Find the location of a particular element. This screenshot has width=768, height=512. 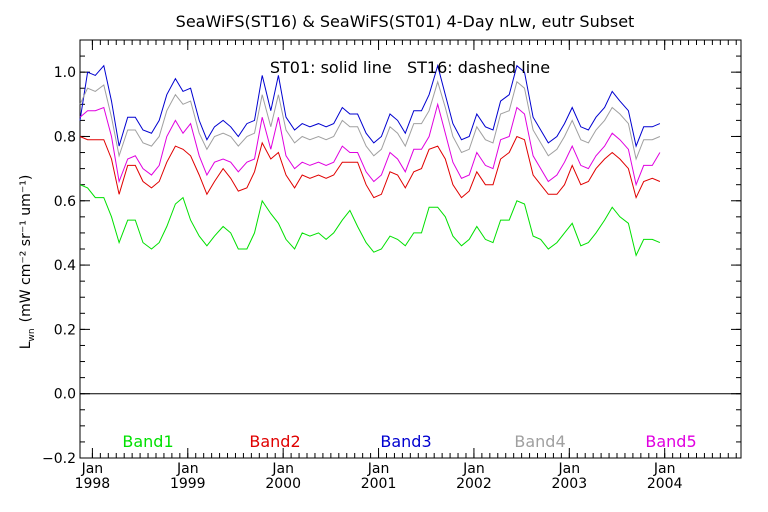

svg-text:Lwn(mW cm⁻² sr⁻¹ um⁻¹): Lwn (mW cm⁻² sr⁻¹ um⁻¹) is located at coordinates (27, 262).